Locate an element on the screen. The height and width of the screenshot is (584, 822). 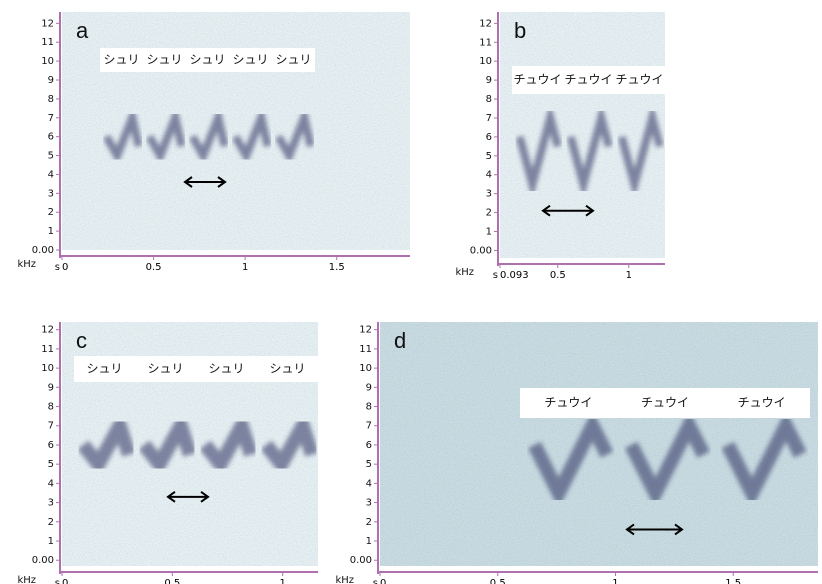
y-tick-label: 6 is located at coordinates (369, 445).